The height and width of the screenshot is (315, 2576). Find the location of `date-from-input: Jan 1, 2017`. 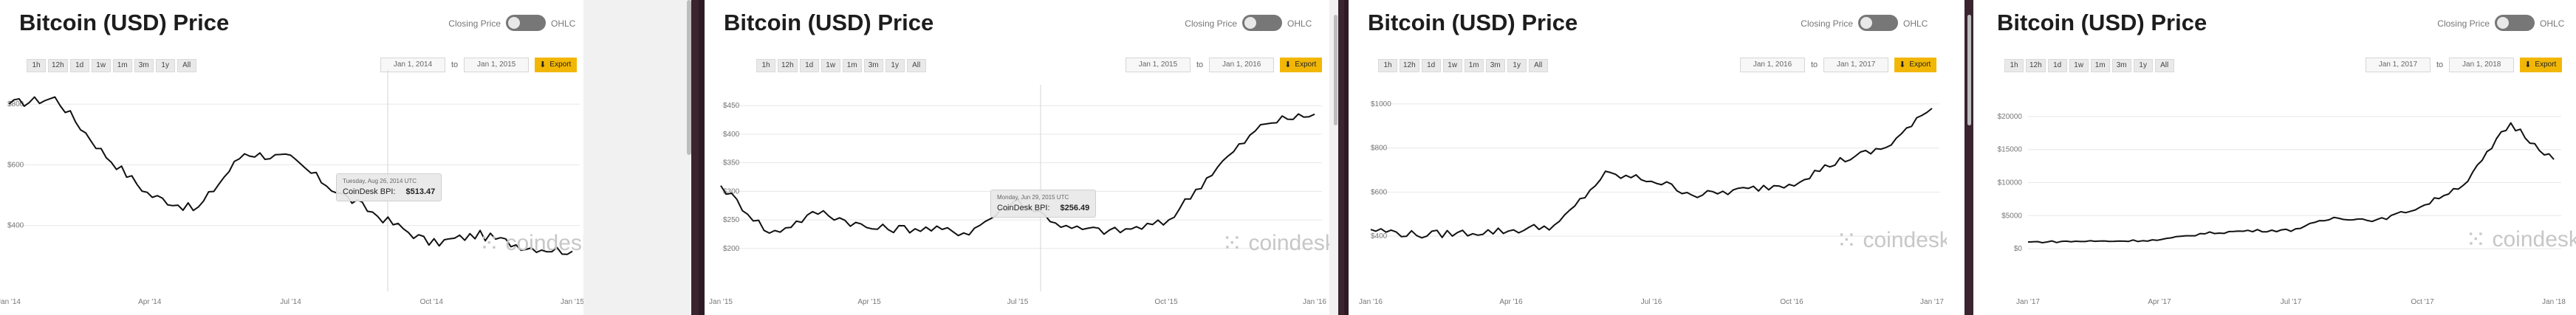

date-from-input: Jan 1, 2017 is located at coordinates (2398, 65).